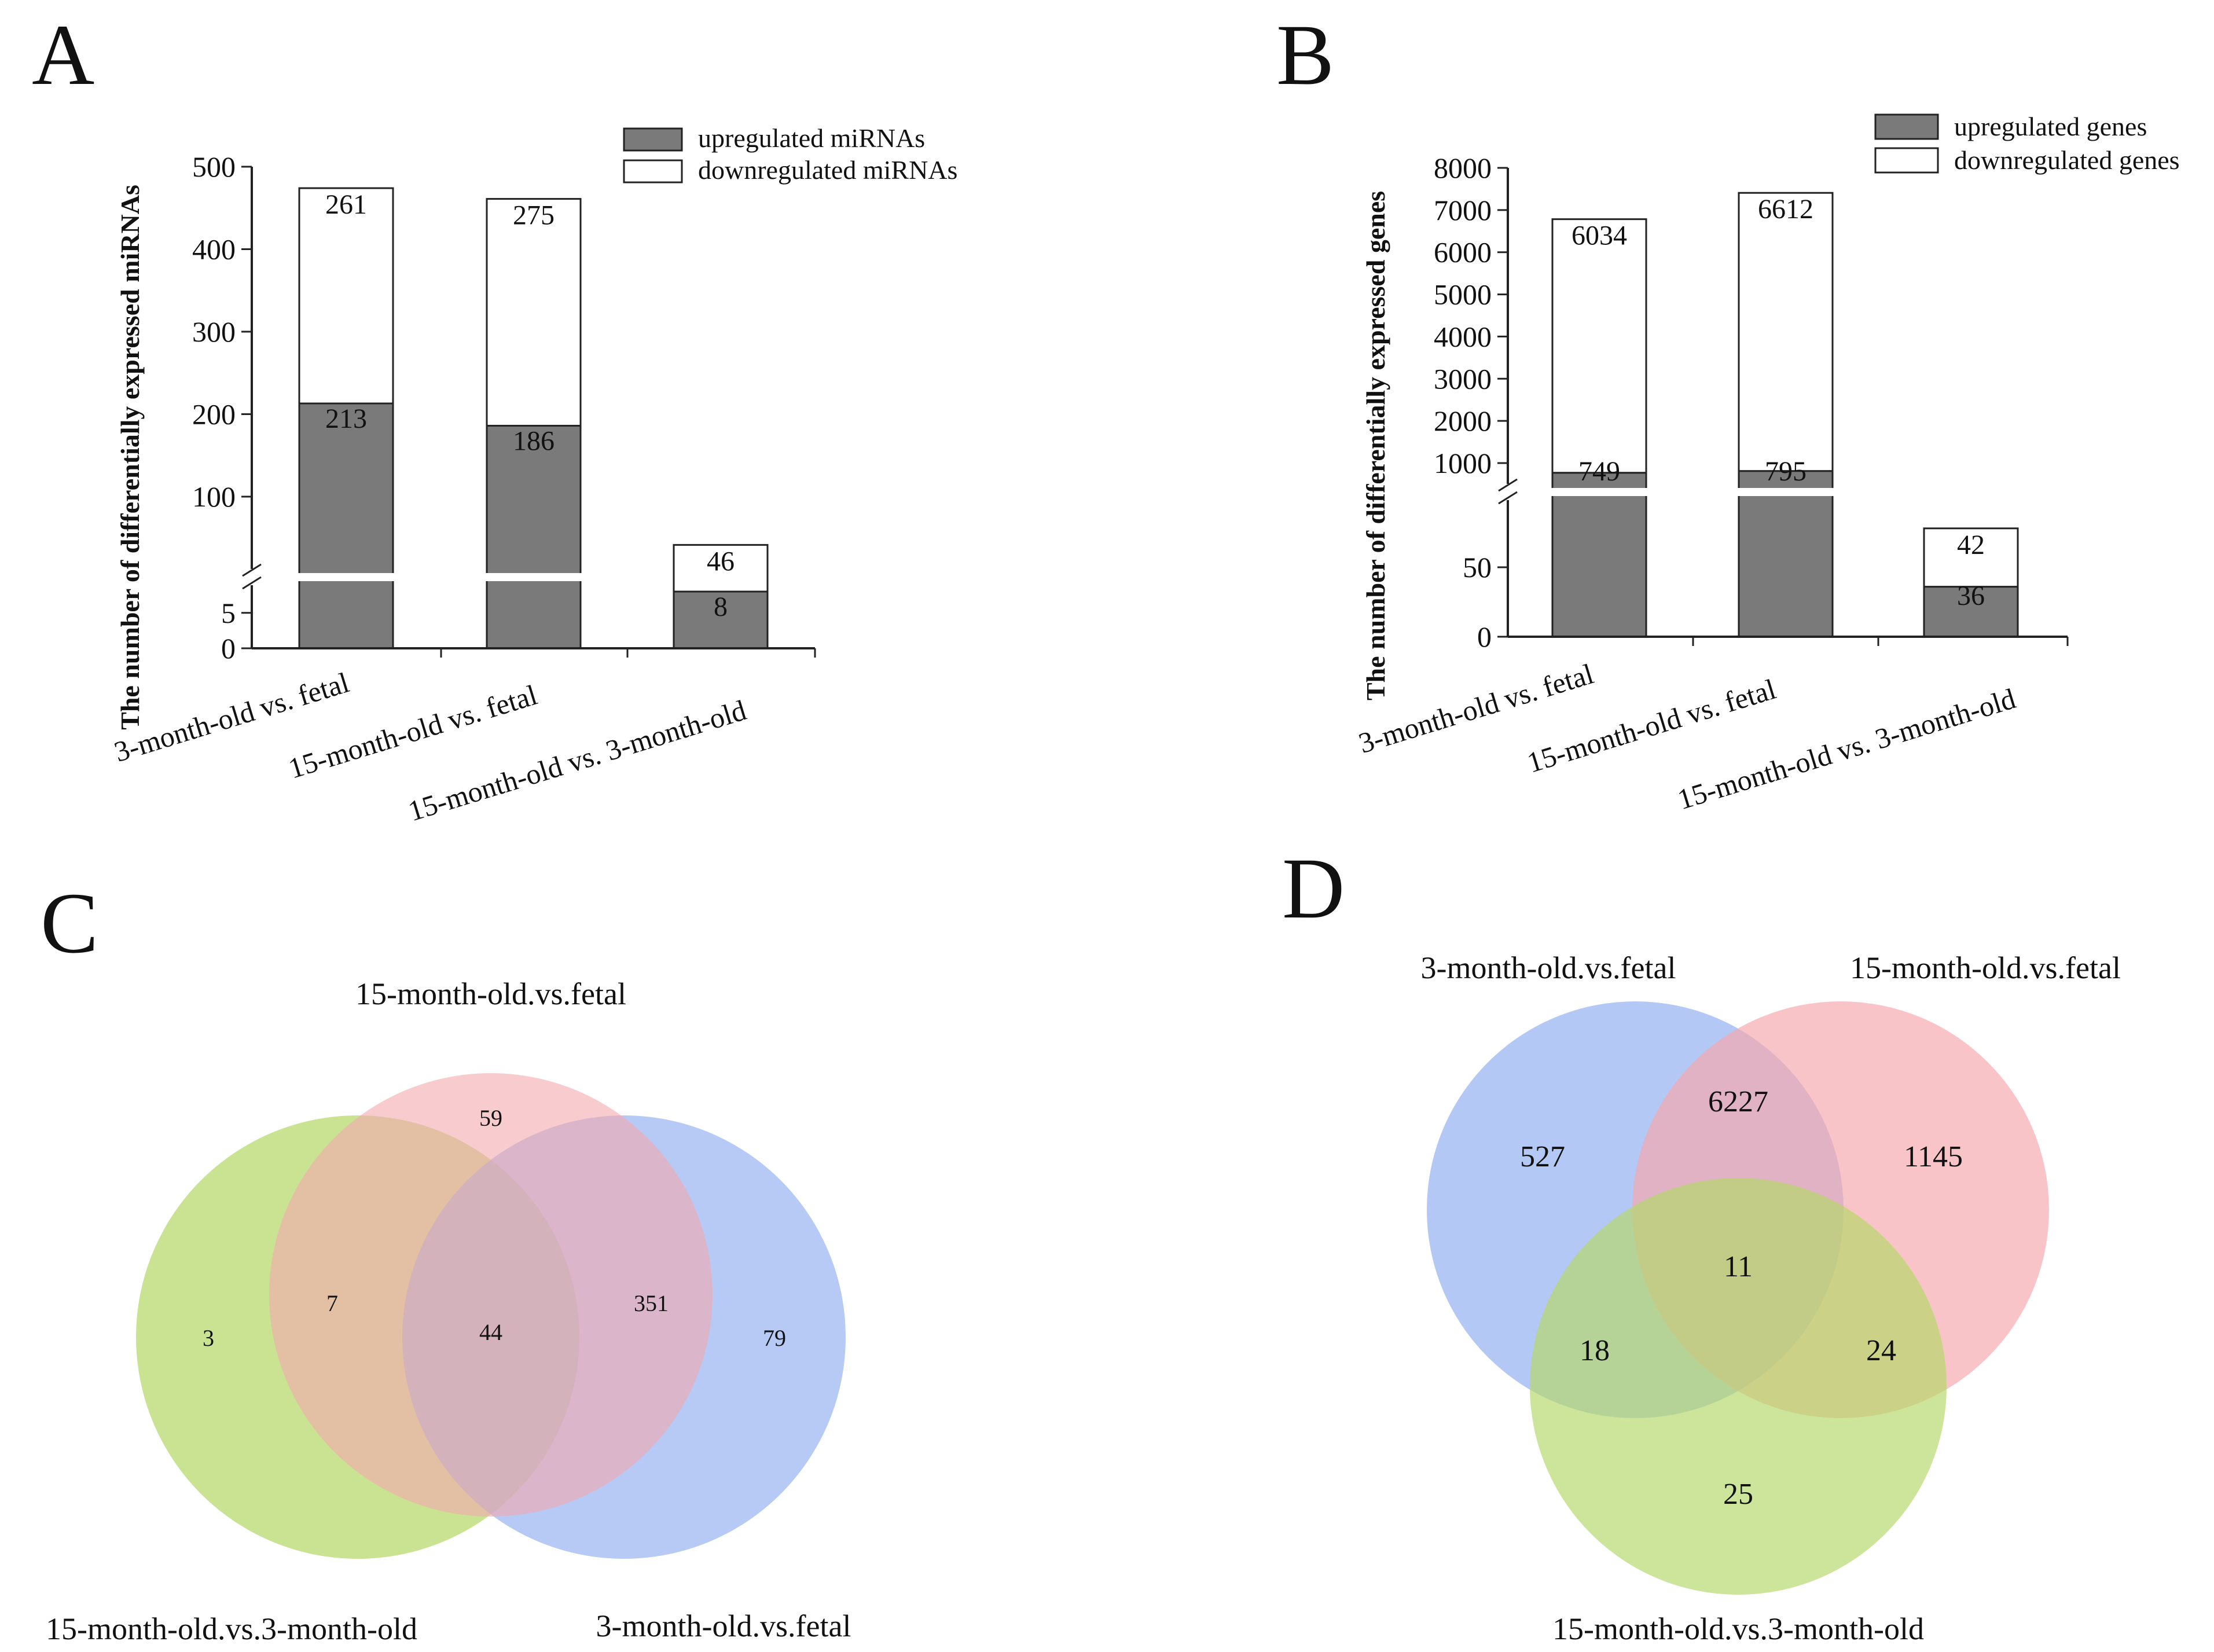 The image size is (2214, 1652). Describe the element at coordinates (346, 205) in the screenshot. I see `a-label-down-3-month-old-vs-fetal: 261` at that location.